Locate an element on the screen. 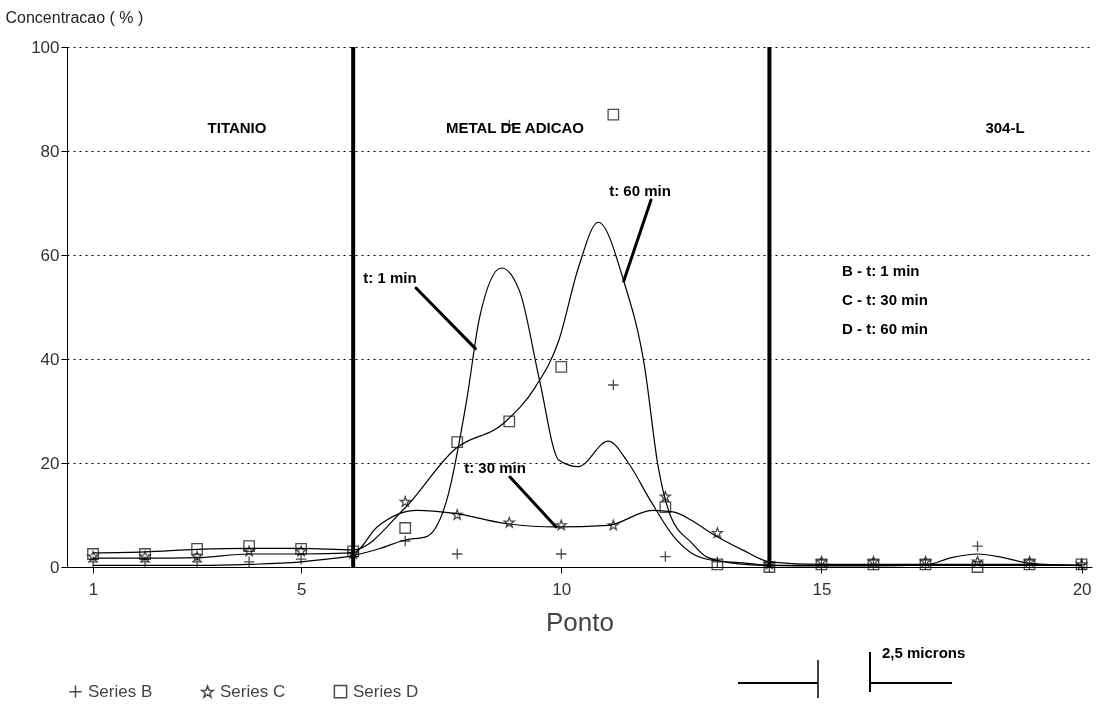 The height and width of the screenshot is (718, 1099). x-axis-title: Ponto is located at coordinates (580, 621).